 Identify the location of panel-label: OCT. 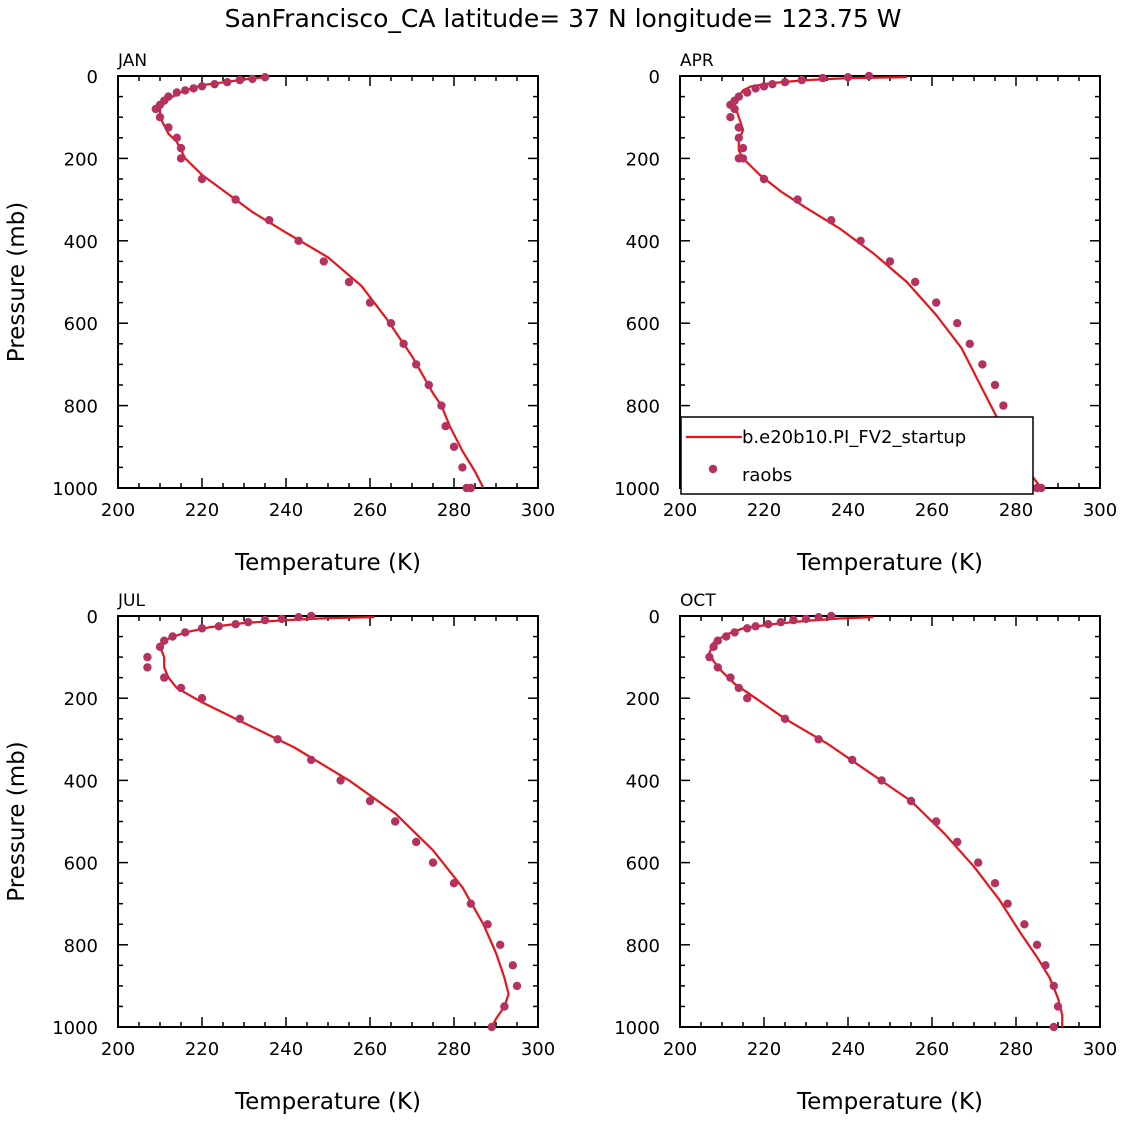
(698, 601).